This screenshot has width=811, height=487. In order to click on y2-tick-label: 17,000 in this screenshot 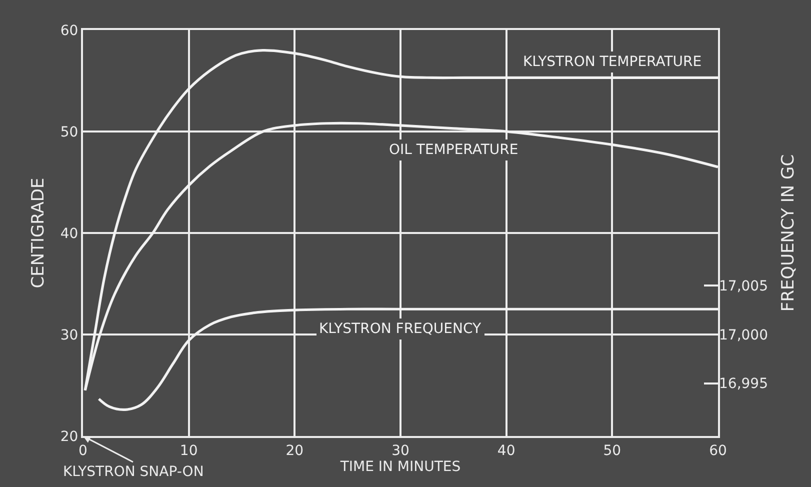, I will do `click(743, 335)`.